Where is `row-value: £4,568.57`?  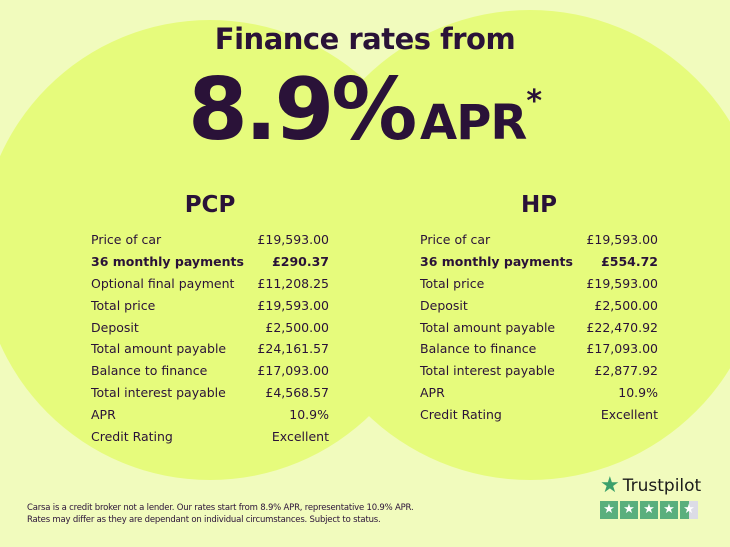 row-value: £4,568.57 is located at coordinates (297, 393).